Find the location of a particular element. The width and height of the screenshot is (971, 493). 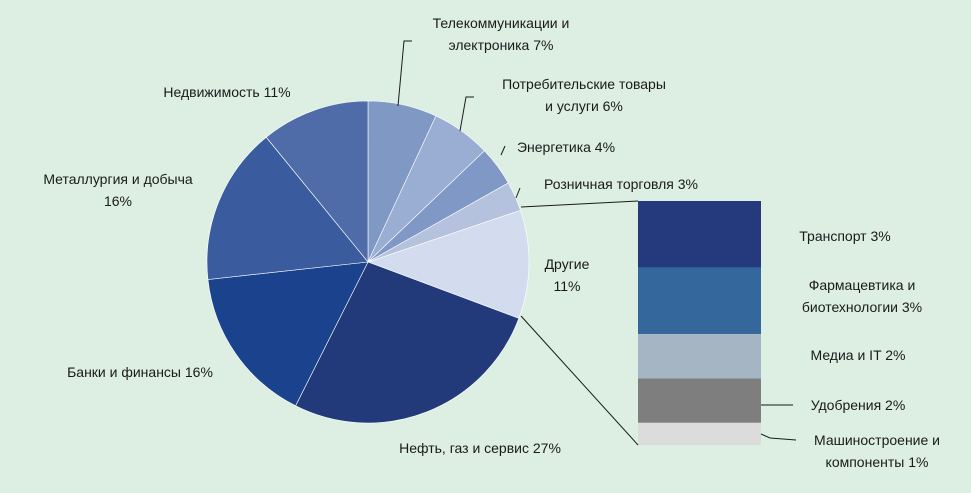

slice-label-2: Энергетика 4% is located at coordinates (566, 147).